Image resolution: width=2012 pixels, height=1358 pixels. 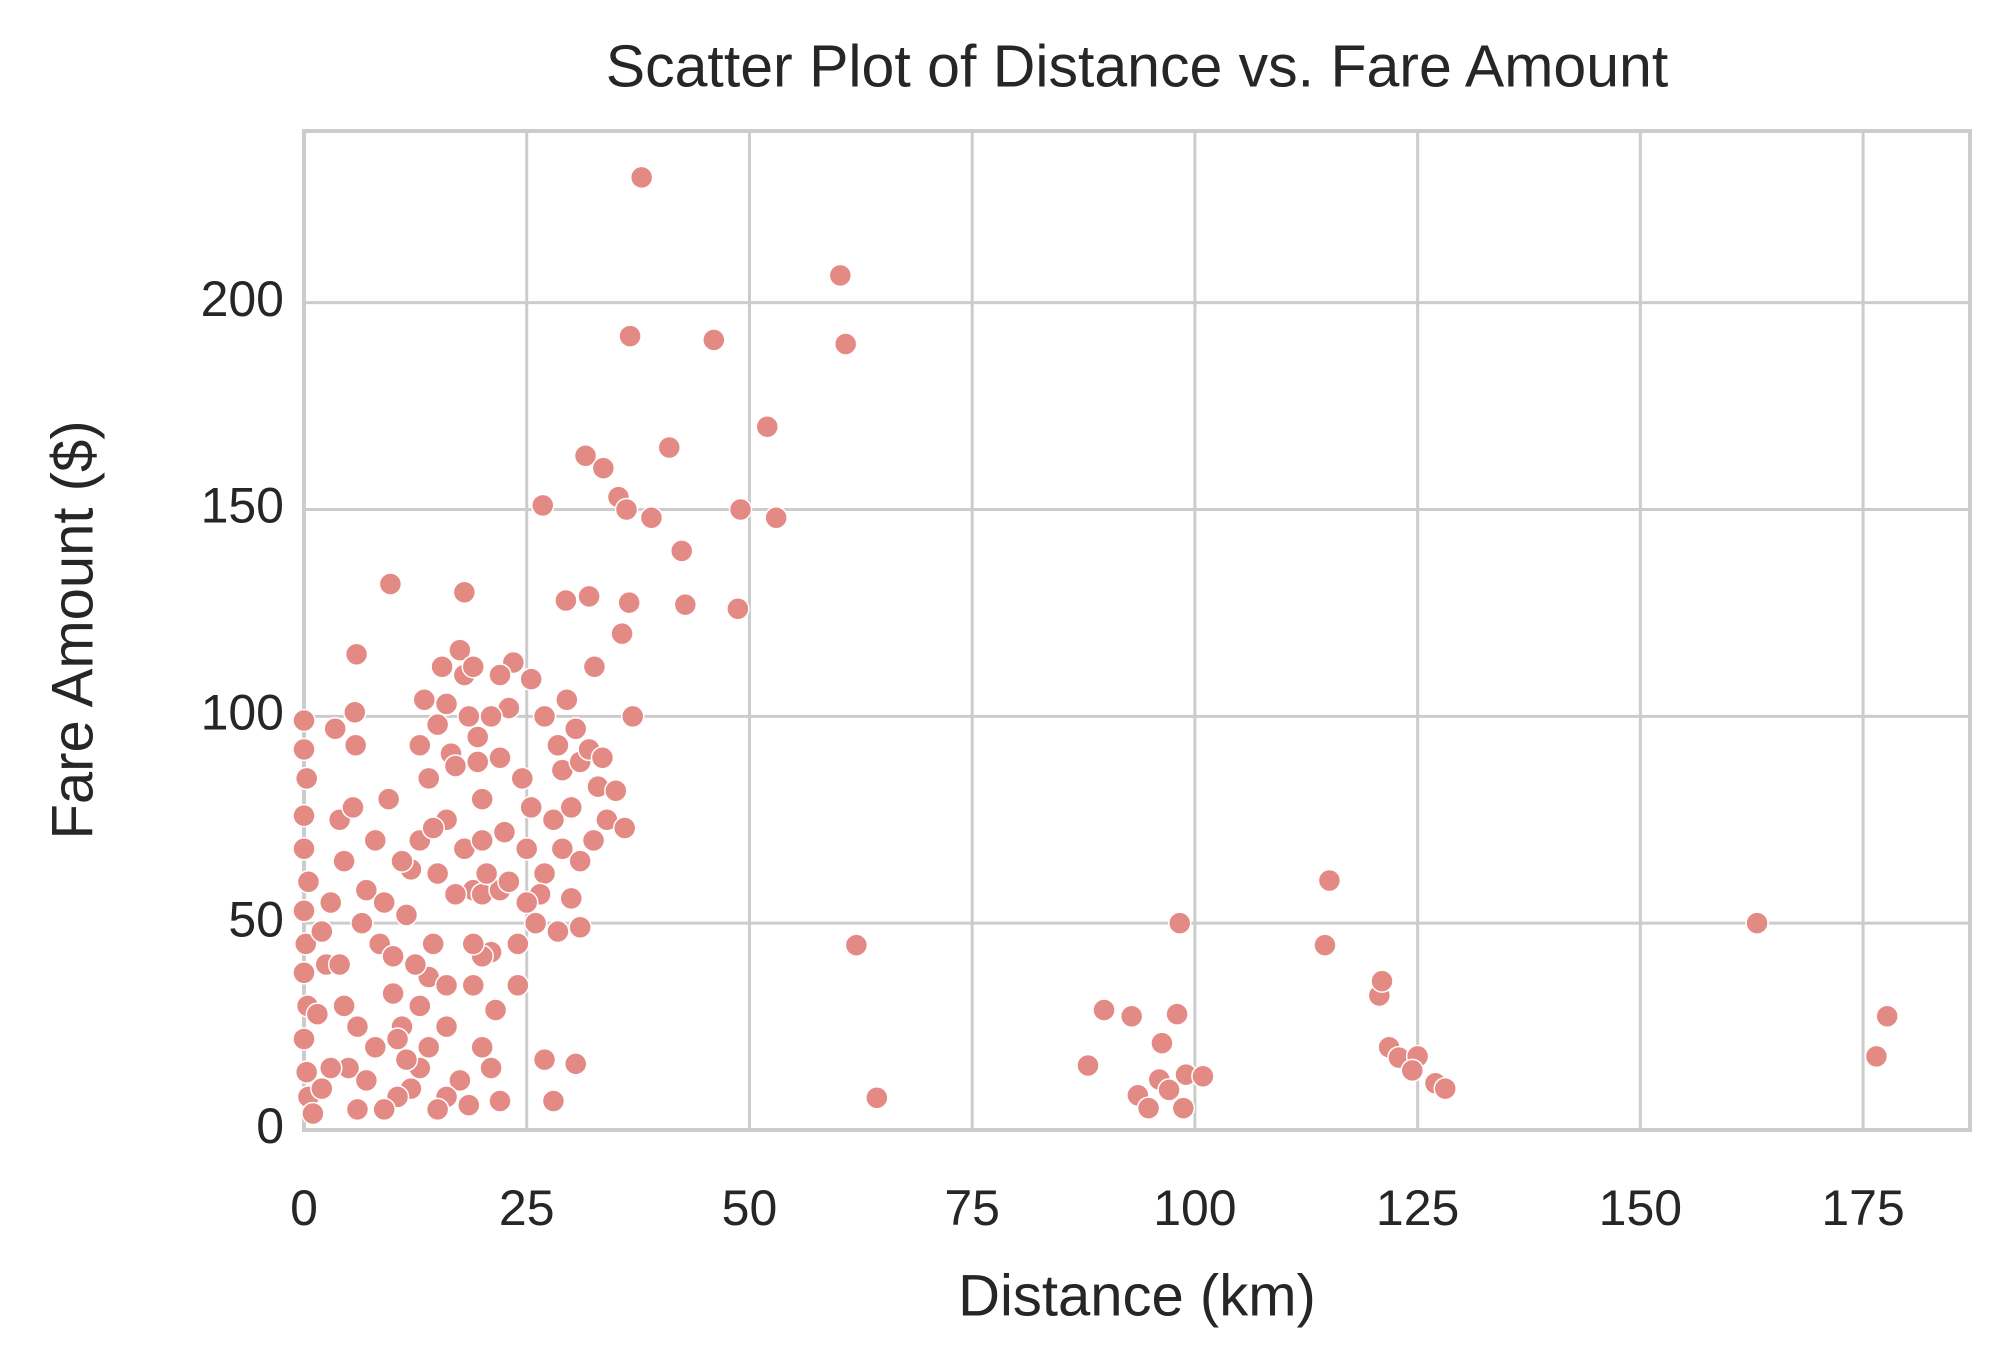 What do you see at coordinates (750, 1208) in the screenshot?
I see `x-tick-label: 50` at bounding box center [750, 1208].